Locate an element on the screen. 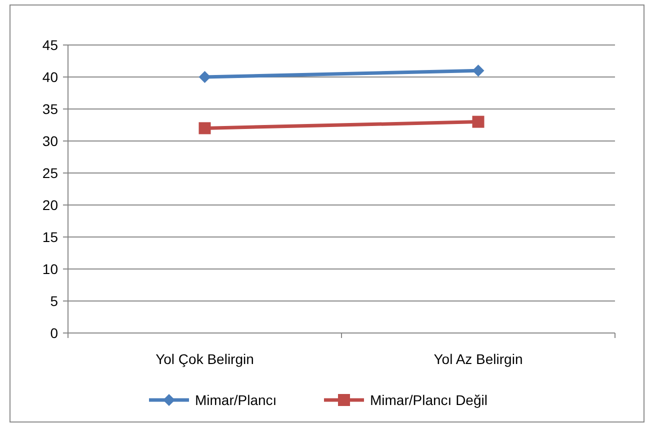 Image resolution: width=648 pixels, height=425 pixels. y-tick-label: 20 is located at coordinates (50, 204).